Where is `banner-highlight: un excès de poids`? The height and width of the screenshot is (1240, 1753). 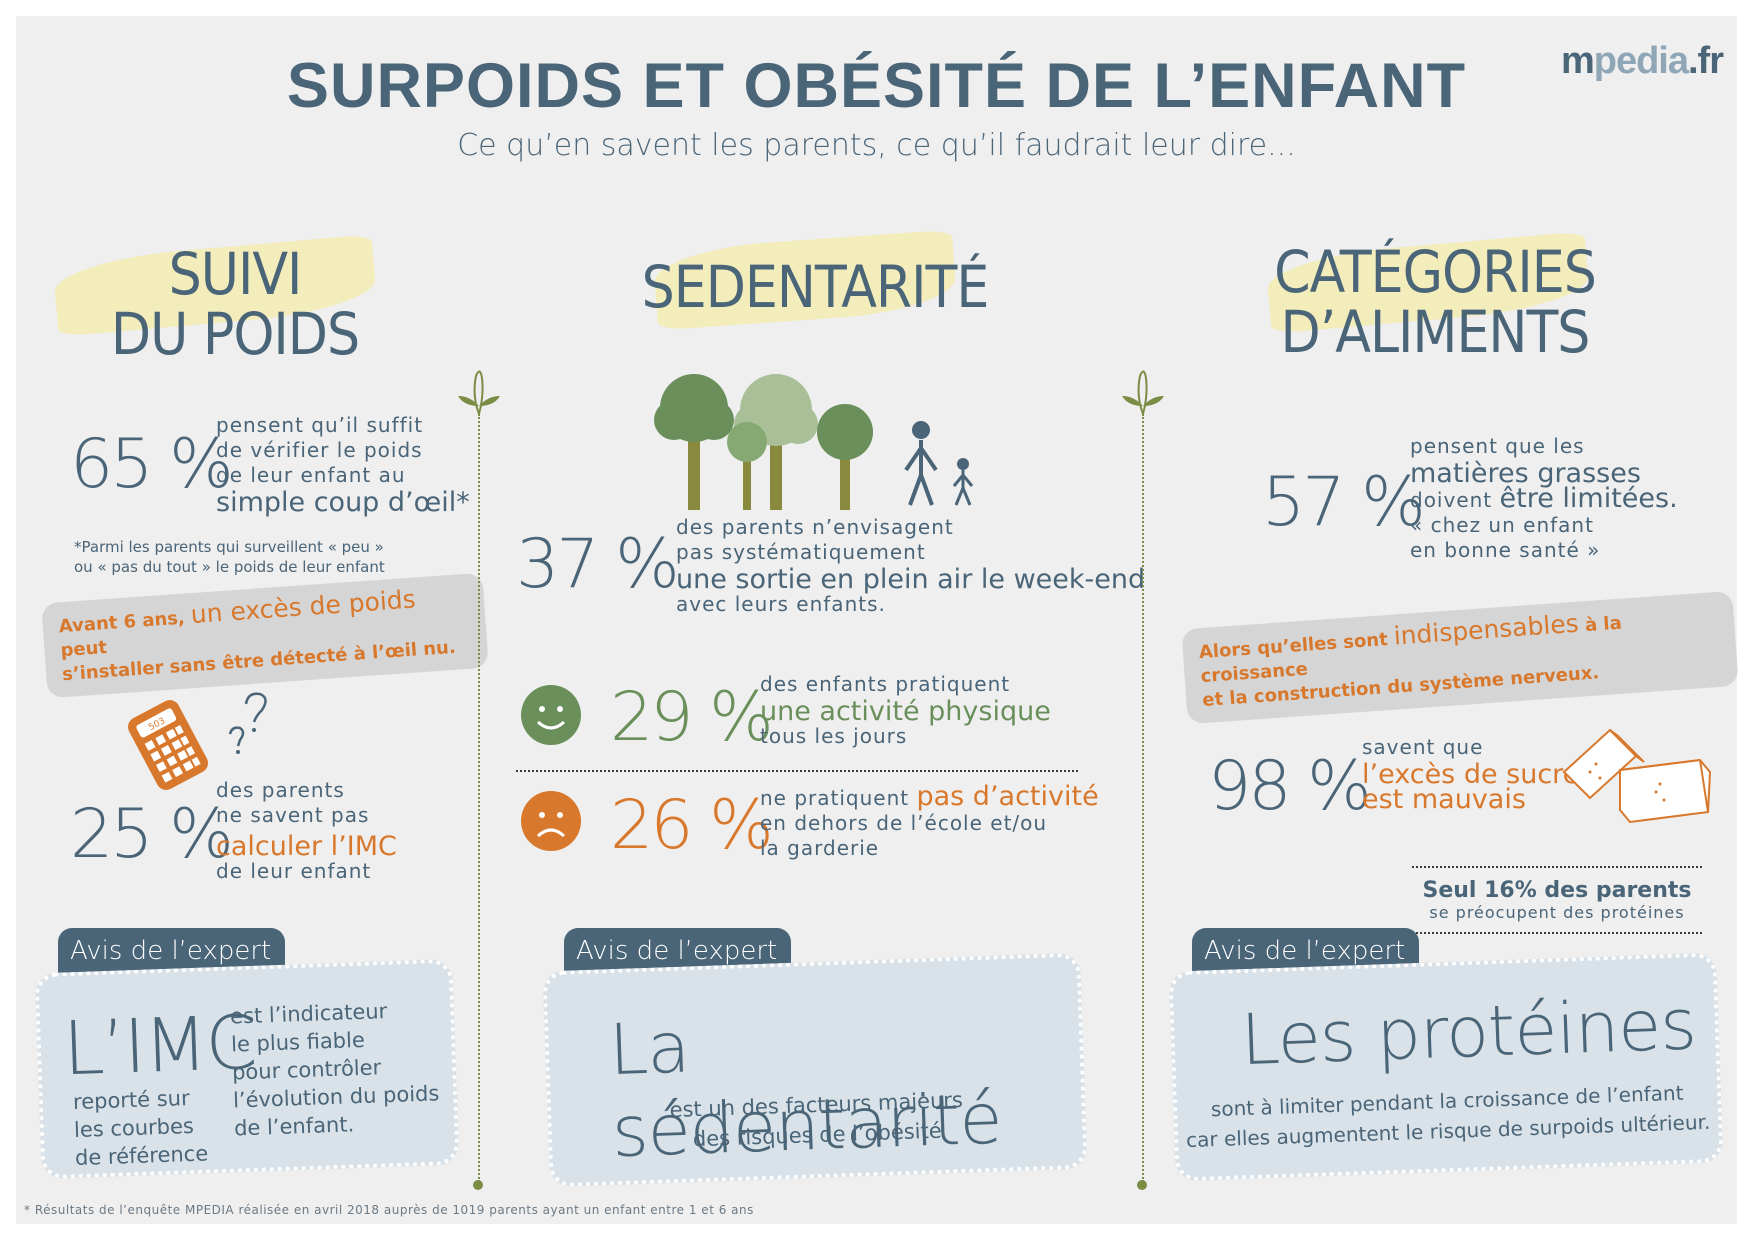 banner-highlight: un excès de poids is located at coordinates (303, 607).